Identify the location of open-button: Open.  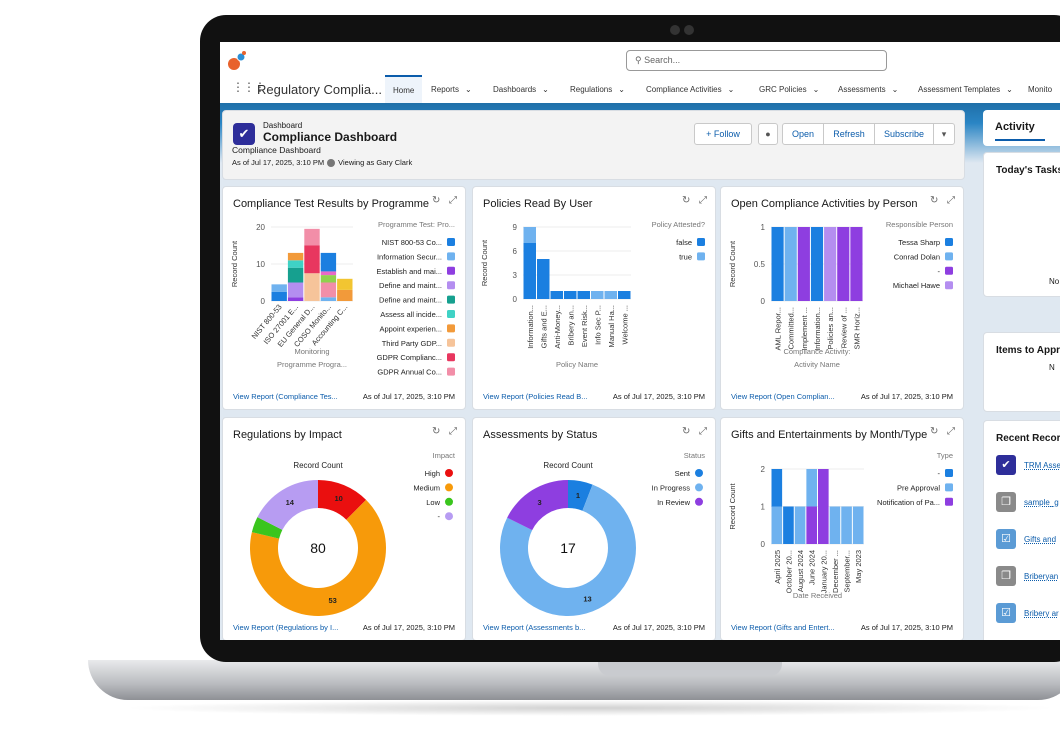
(803, 134).